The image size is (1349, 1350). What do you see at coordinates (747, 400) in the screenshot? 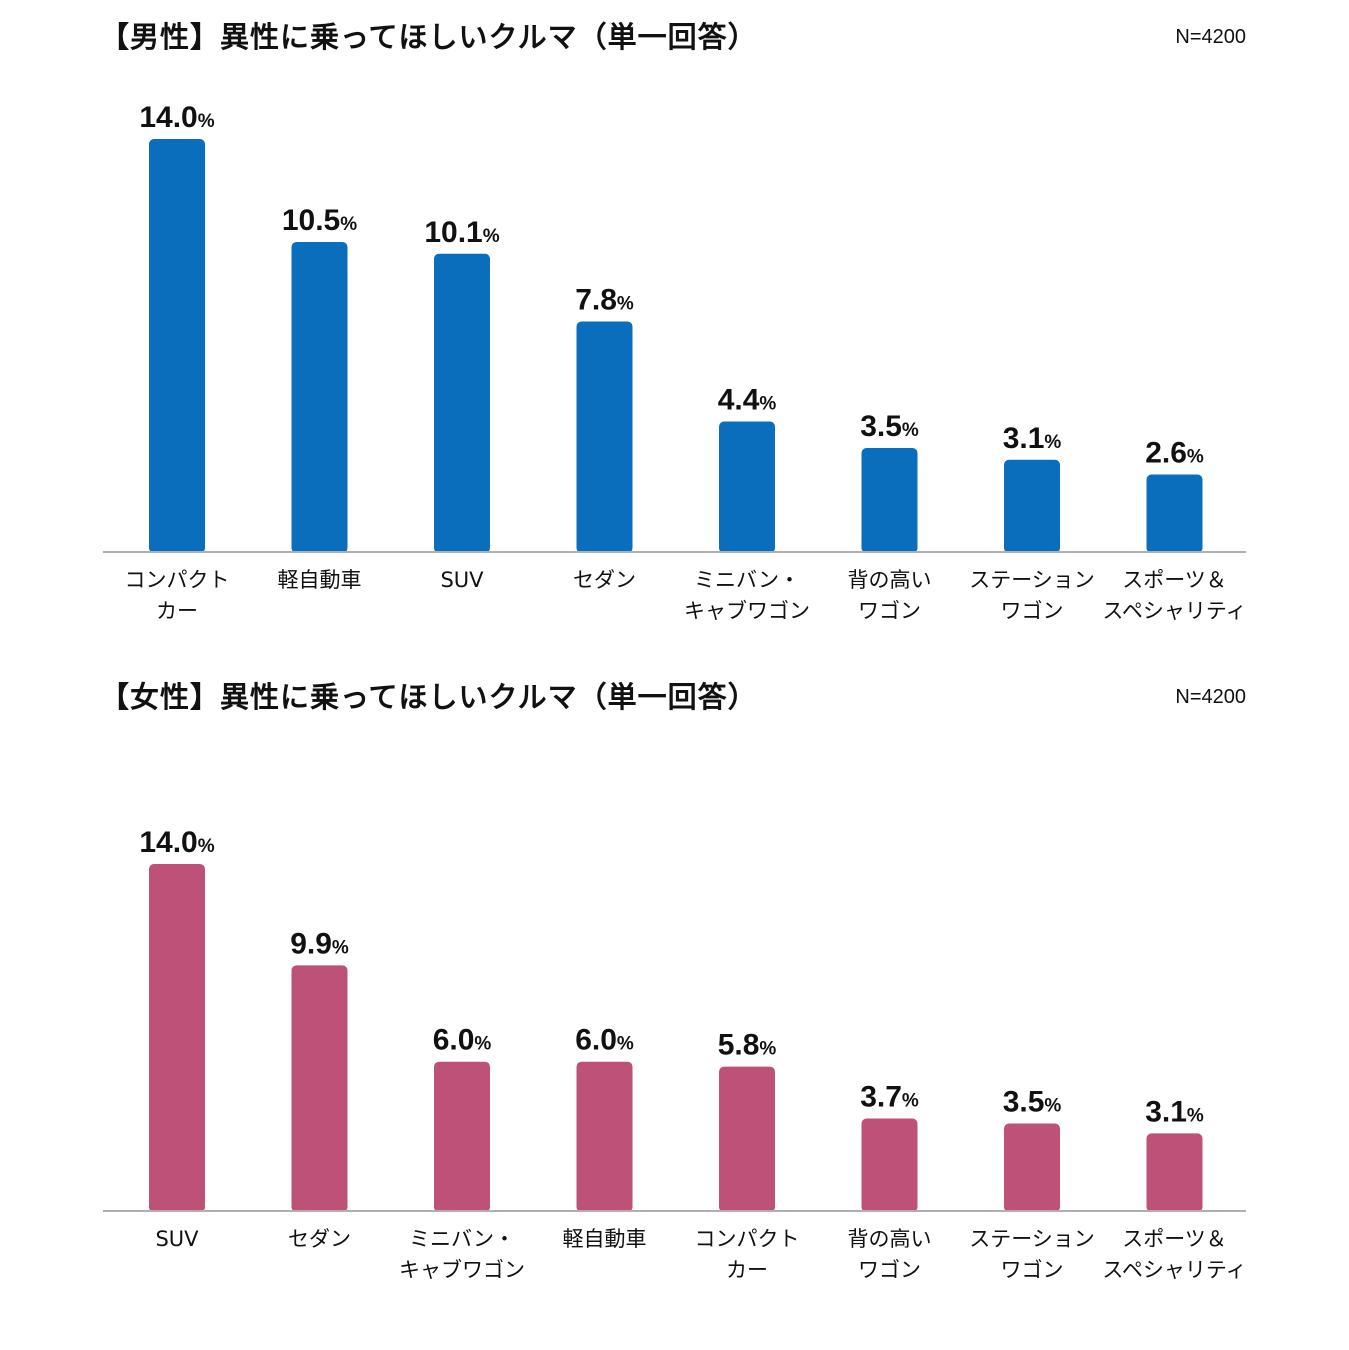
I see `bar-value-label: 4.4%` at bounding box center [747, 400].